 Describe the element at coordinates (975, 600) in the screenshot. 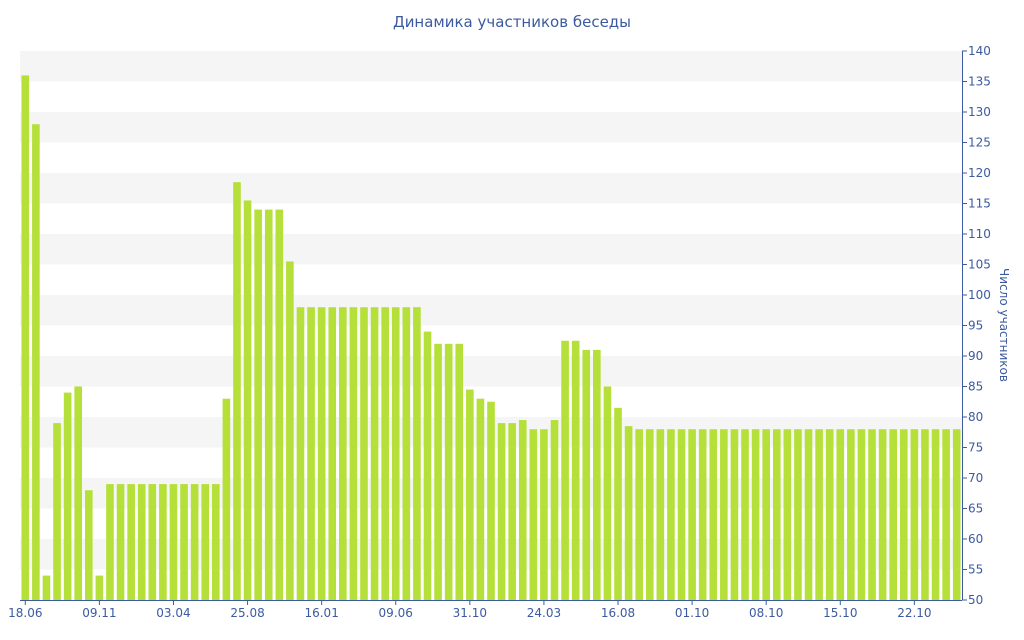

I see `y-tick-label: 50` at that location.